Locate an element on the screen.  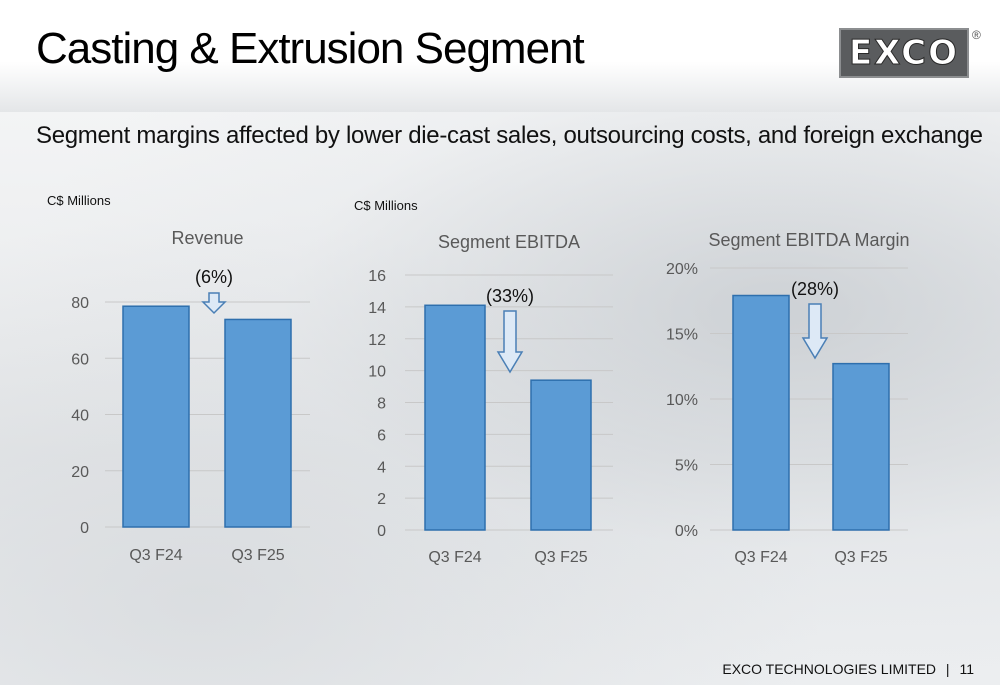
logo-text: EXCO is located at coordinates (904, 53).